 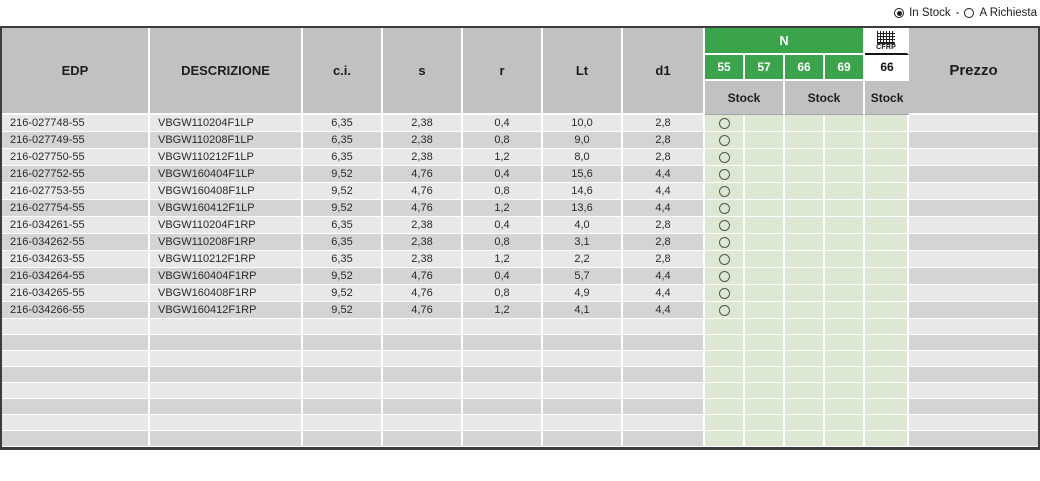 I want to click on ci-cell: 9,52, so click(x=343, y=310).